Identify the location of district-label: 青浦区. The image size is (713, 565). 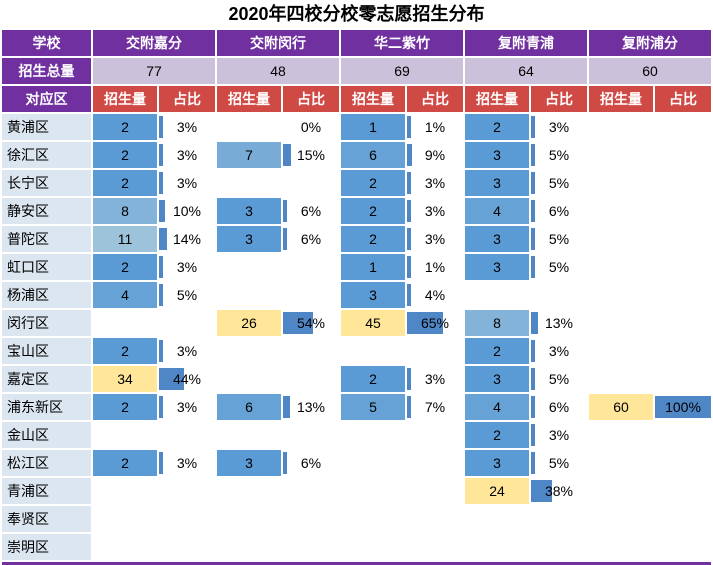
(46, 491).